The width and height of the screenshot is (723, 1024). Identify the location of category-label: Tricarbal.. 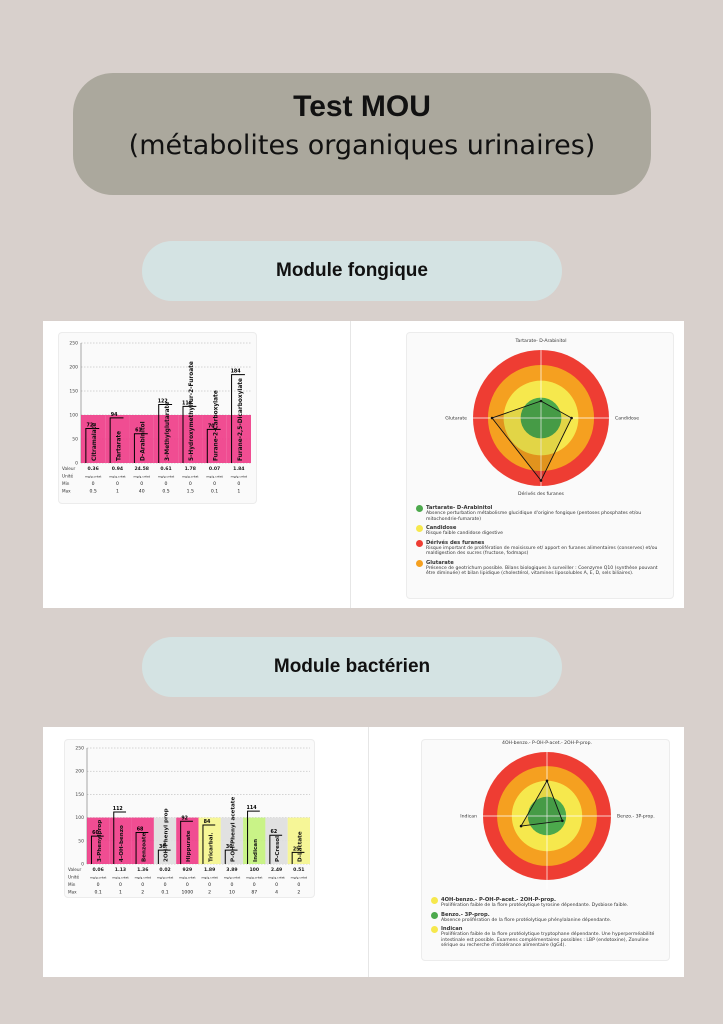
(211, 847).